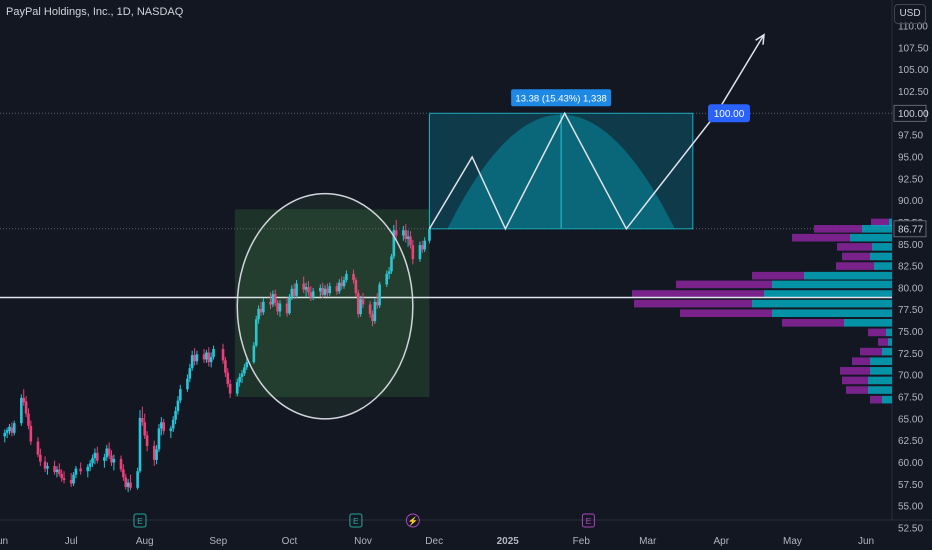 This screenshot has height=550, width=932. Describe the element at coordinates (792, 541) in the screenshot. I see `x-tick-label: May` at that location.